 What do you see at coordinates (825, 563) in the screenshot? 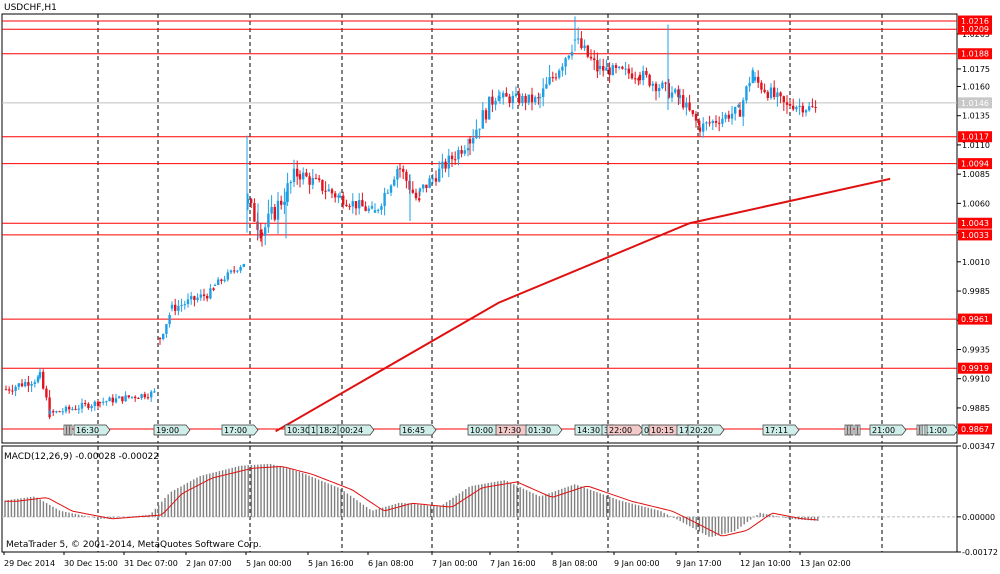
I see `time-axis-label: 13 Jan 02:00` at bounding box center [825, 563].